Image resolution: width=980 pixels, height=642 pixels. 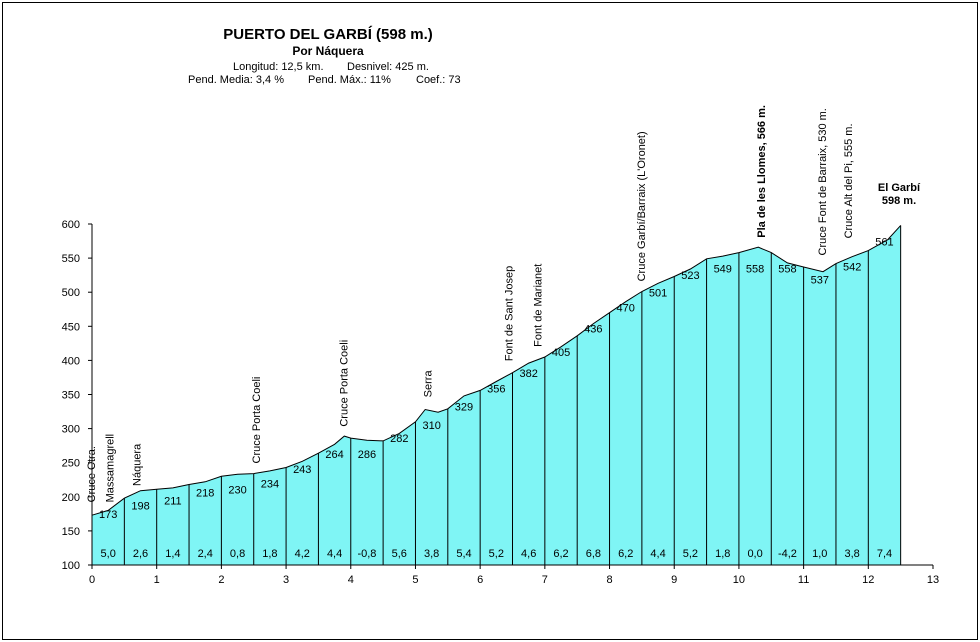 What do you see at coordinates (823, 181) in the screenshot?
I see `waypoint-label: Cruce Font de Barraix, 530 m.` at bounding box center [823, 181].